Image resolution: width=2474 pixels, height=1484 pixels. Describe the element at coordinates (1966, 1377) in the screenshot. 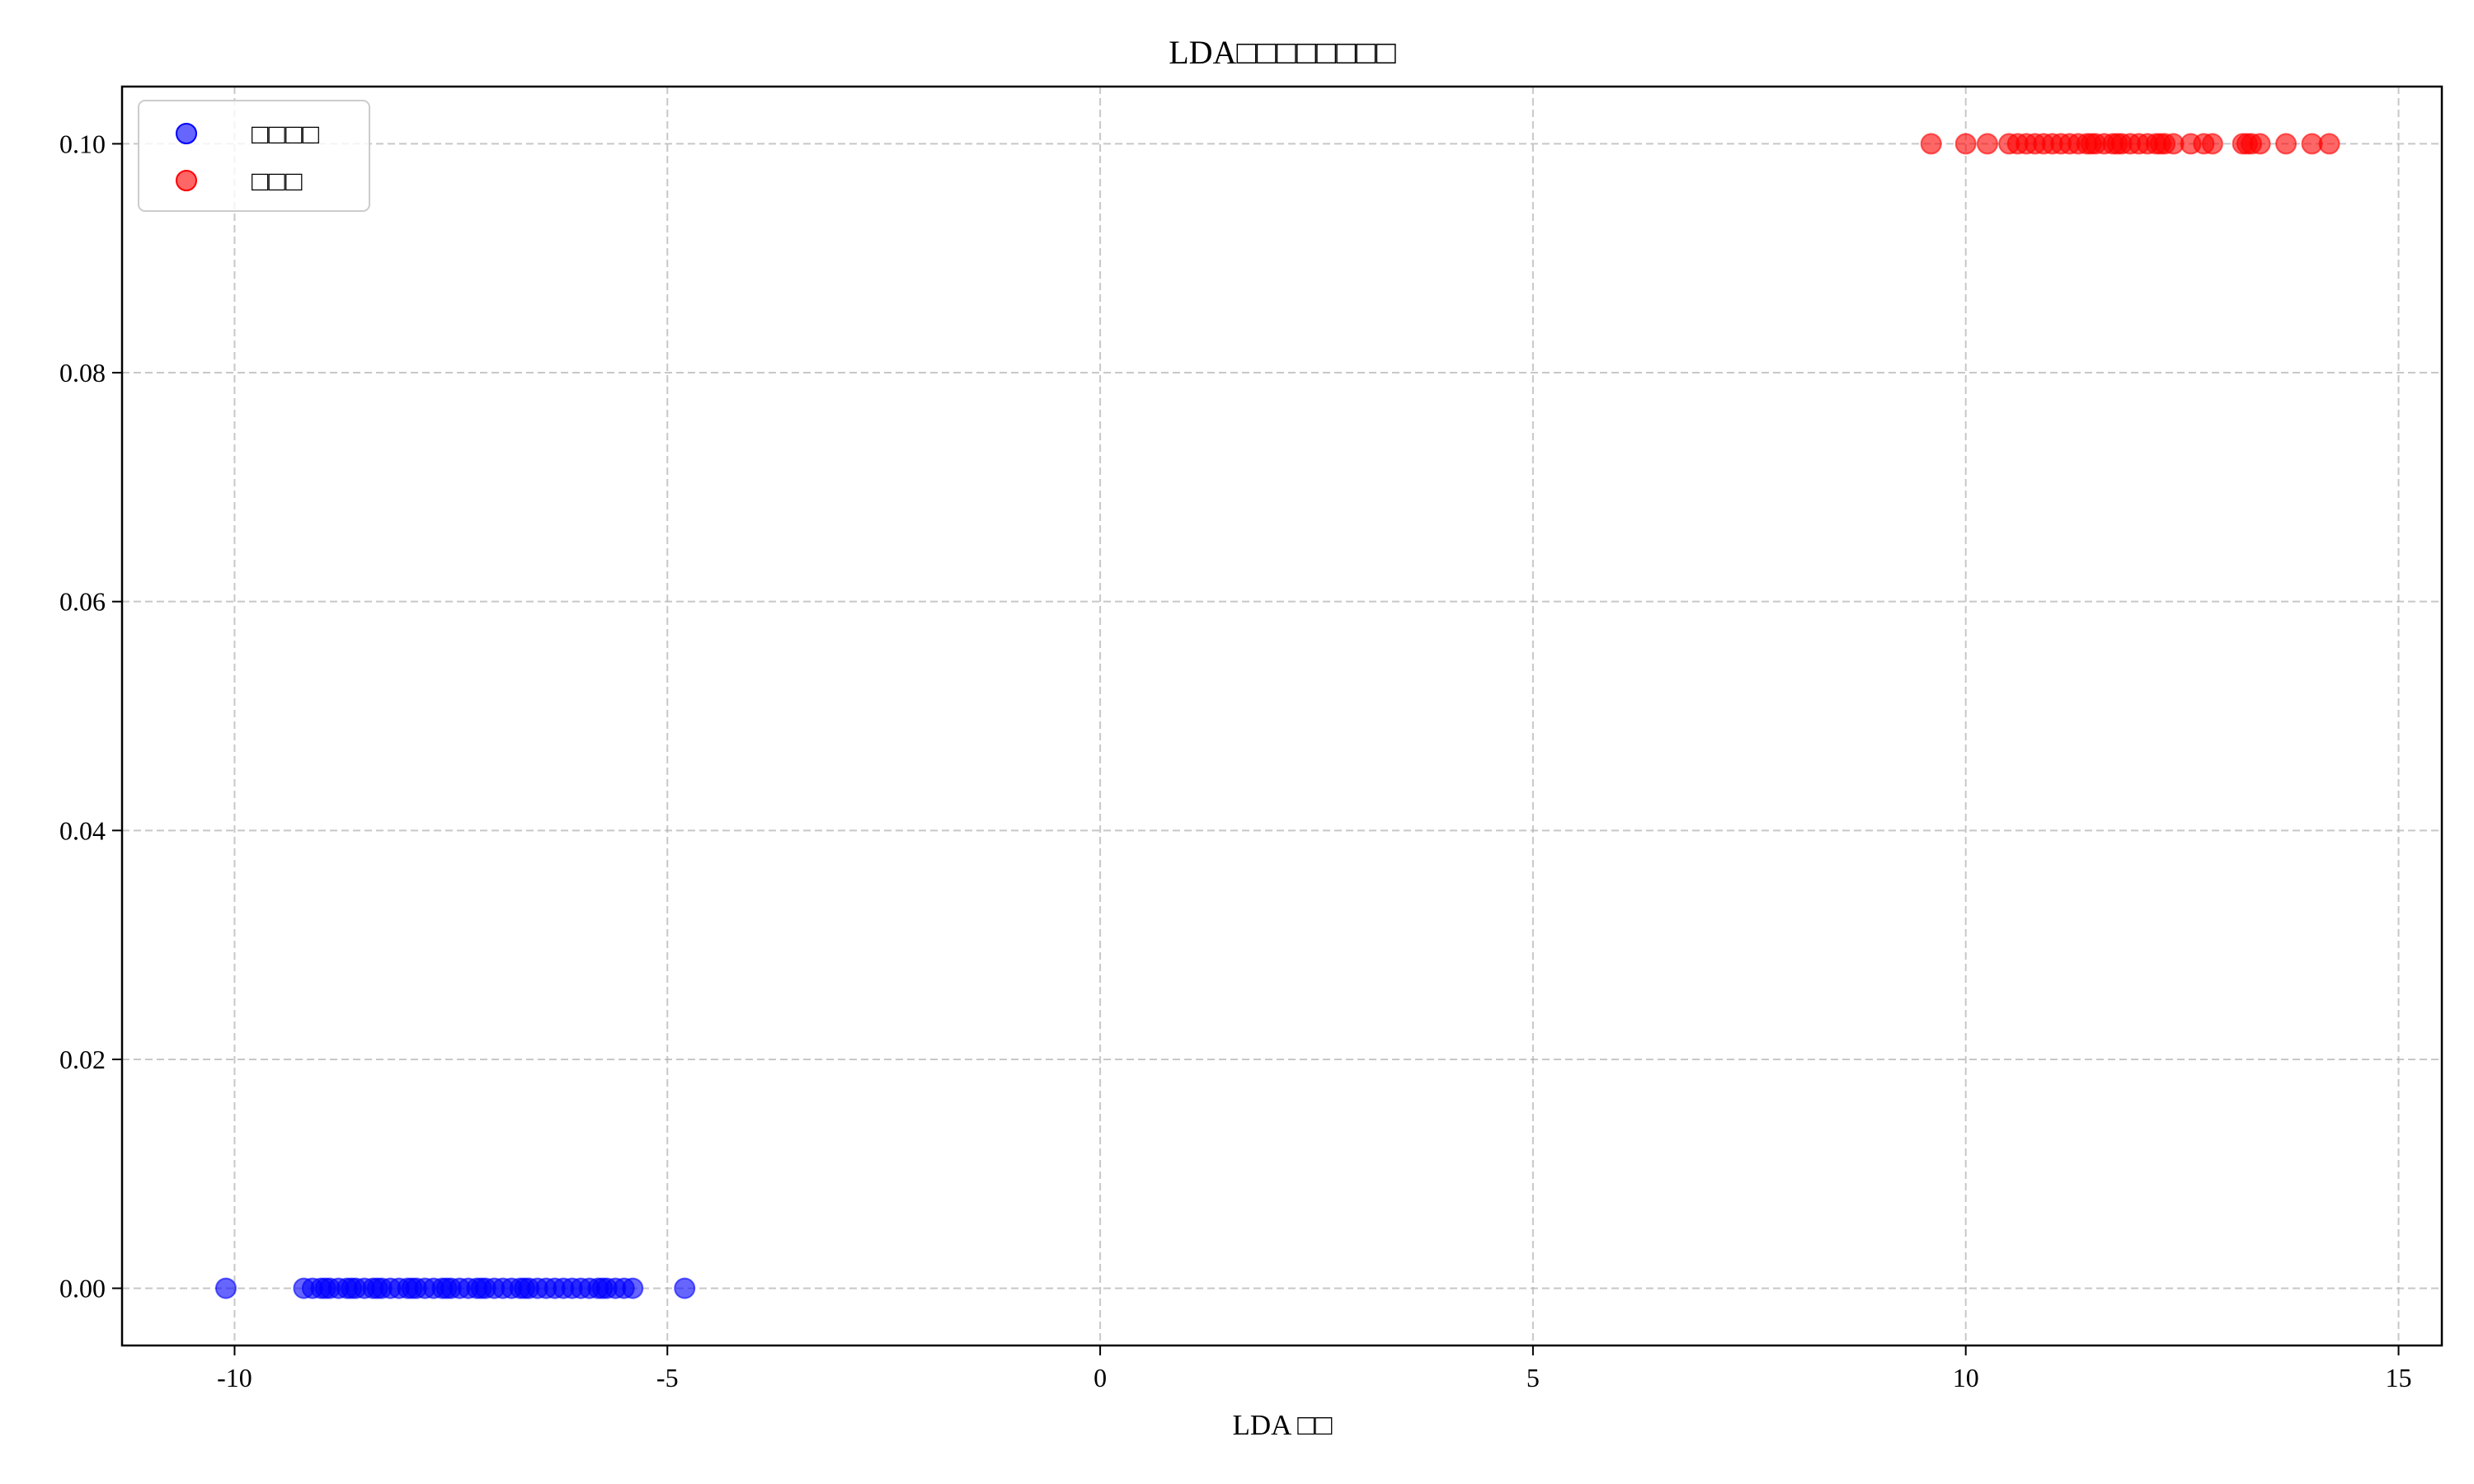

I see `x-tick-label: 10` at that location.